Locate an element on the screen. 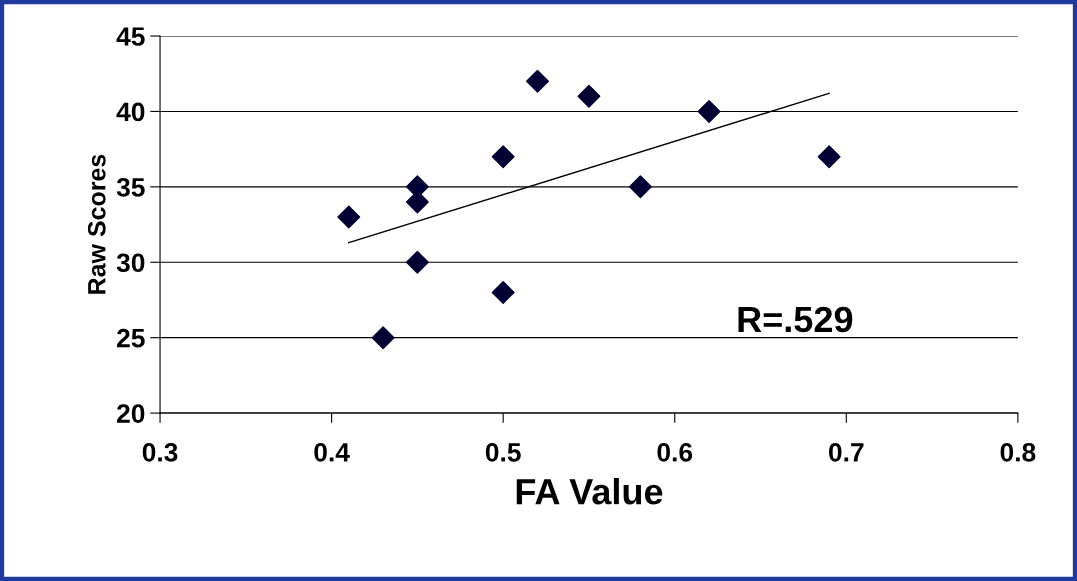 Image resolution: width=1077 pixels, height=581 pixels. y-tick-label: 45 is located at coordinates (130, 36).